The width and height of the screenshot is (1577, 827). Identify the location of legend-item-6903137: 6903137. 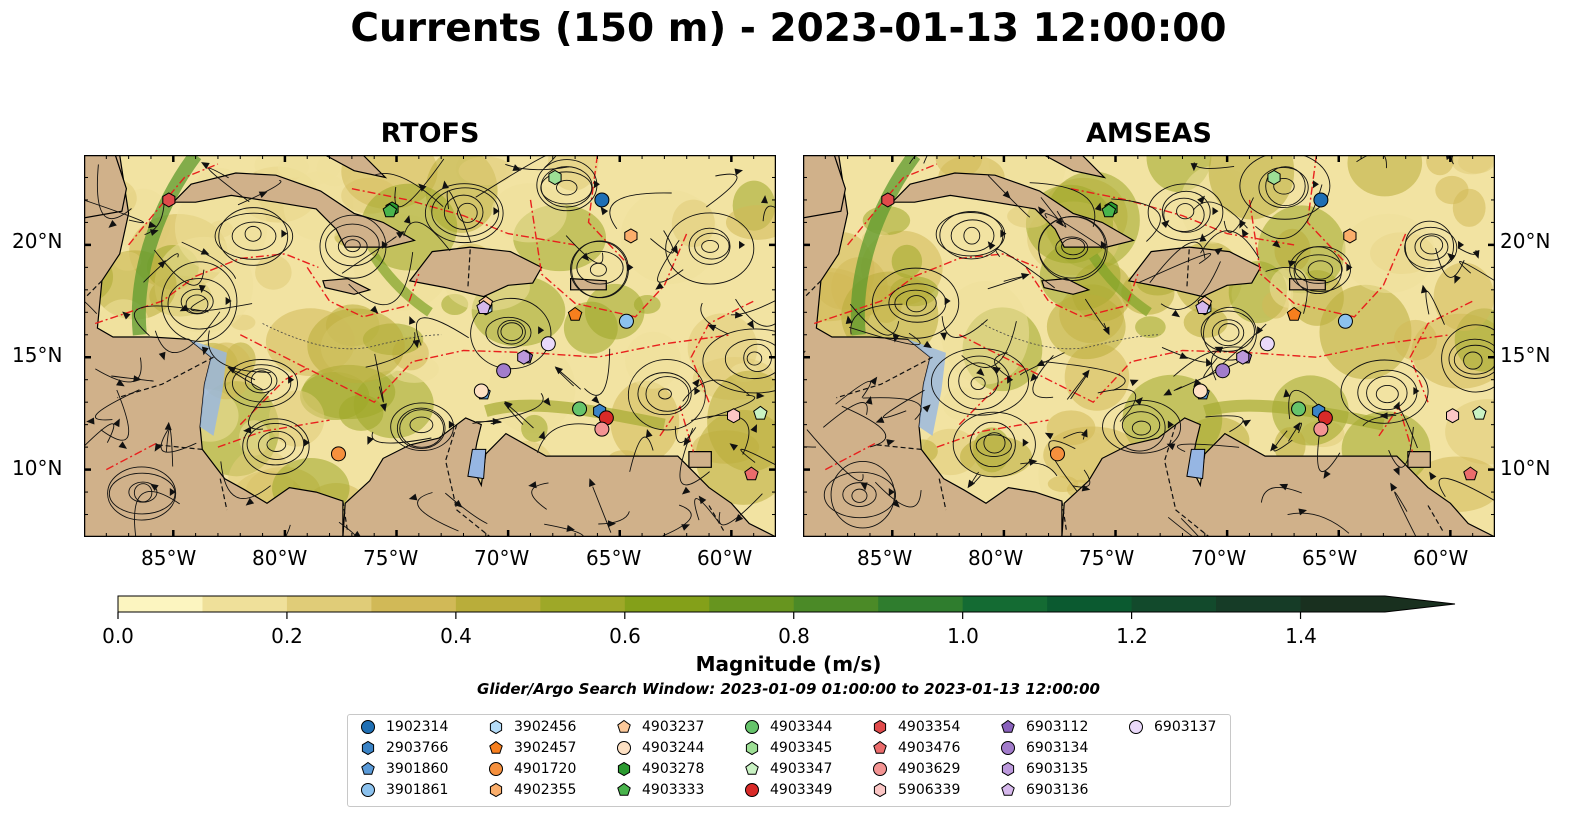
(1172, 727).